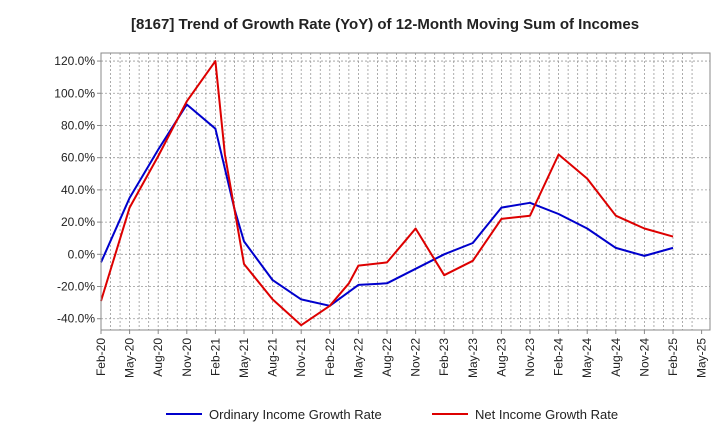 This screenshot has width=720, height=440. Describe the element at coordinates (587, 358) in the screenshot. I see `x-tick-label: May-24` at that location.